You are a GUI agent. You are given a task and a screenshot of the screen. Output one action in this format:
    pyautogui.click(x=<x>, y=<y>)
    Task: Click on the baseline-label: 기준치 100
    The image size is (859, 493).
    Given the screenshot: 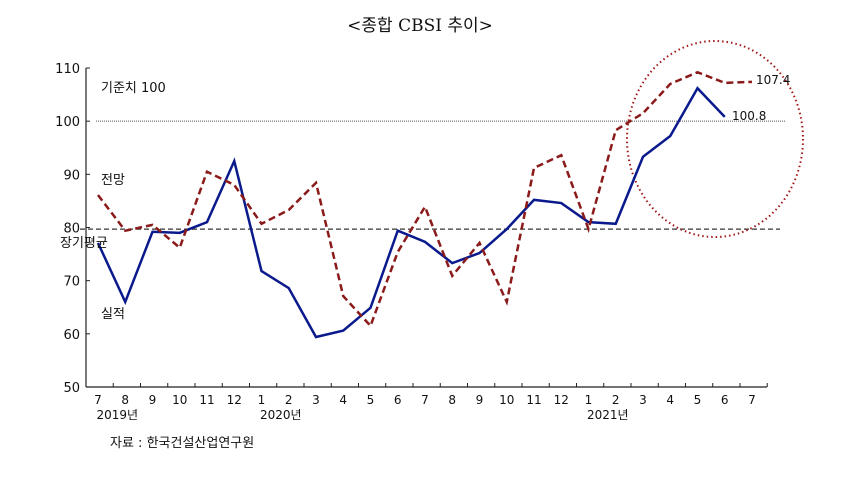 What is the action you would take?
    pyautogui.click(x=133, y=88)
    